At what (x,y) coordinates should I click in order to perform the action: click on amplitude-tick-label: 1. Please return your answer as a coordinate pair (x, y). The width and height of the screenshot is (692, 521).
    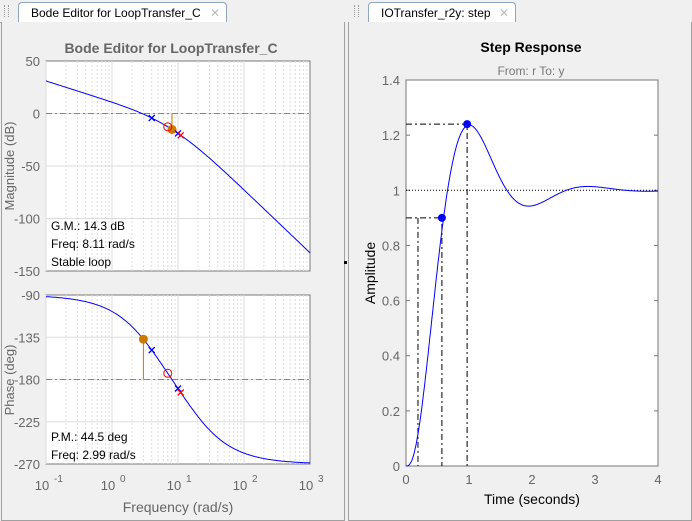
    Looking at the image, I should click on (396, 190).